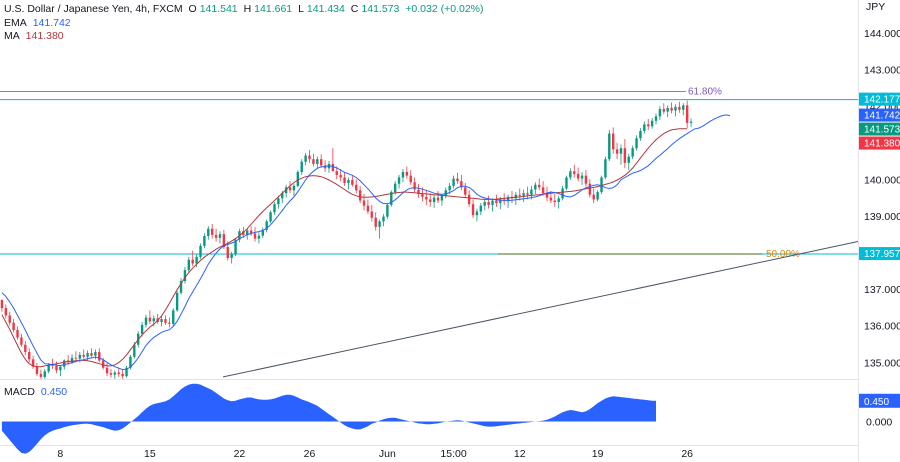  What do you see at coordinates (44, 36) in the screenshot?
I see `ma-value: 141.380` at bounding box center [44, 36].